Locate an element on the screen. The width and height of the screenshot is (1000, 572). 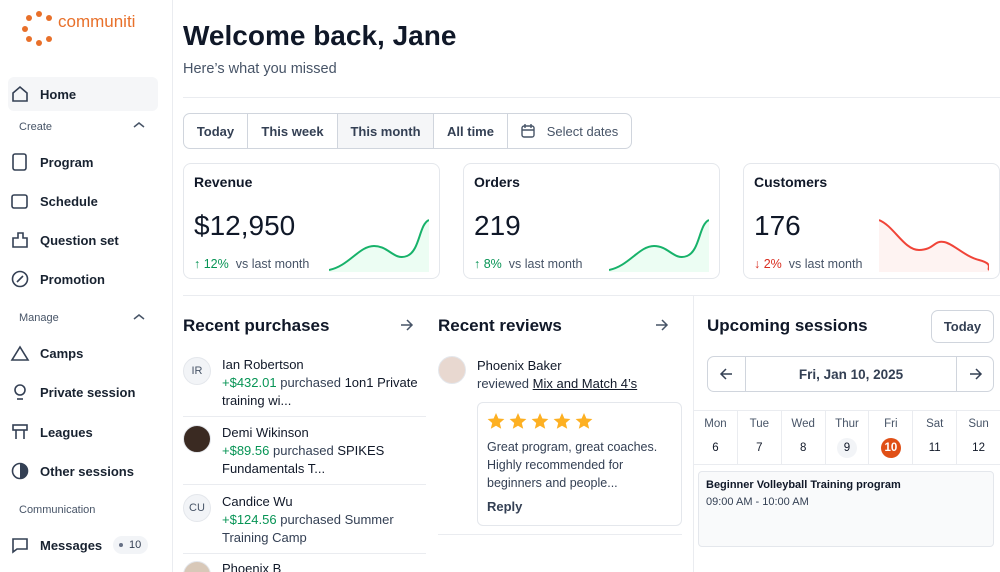
next-button is located at coordinates (974, 374).